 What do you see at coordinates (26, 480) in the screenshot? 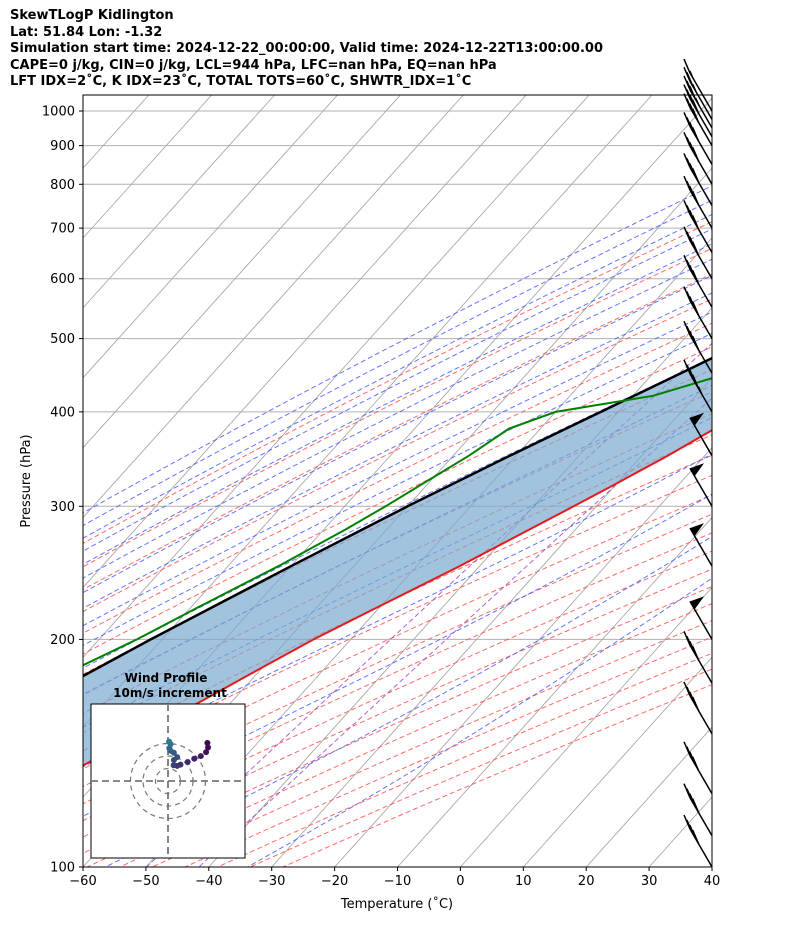
I see `y-axis-label: Pressure (hPa)` at bounding box center [26, 480].